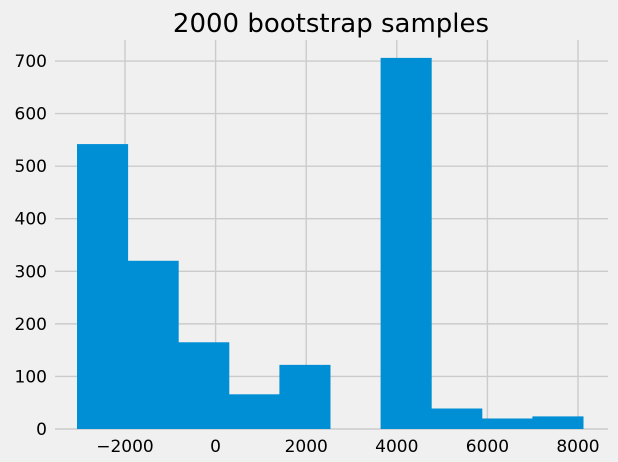 This screenshot has height=462, width=618. I want to click on y-tick-labels: 0 100 200 300 400 500 600 700, so click(31, 246).